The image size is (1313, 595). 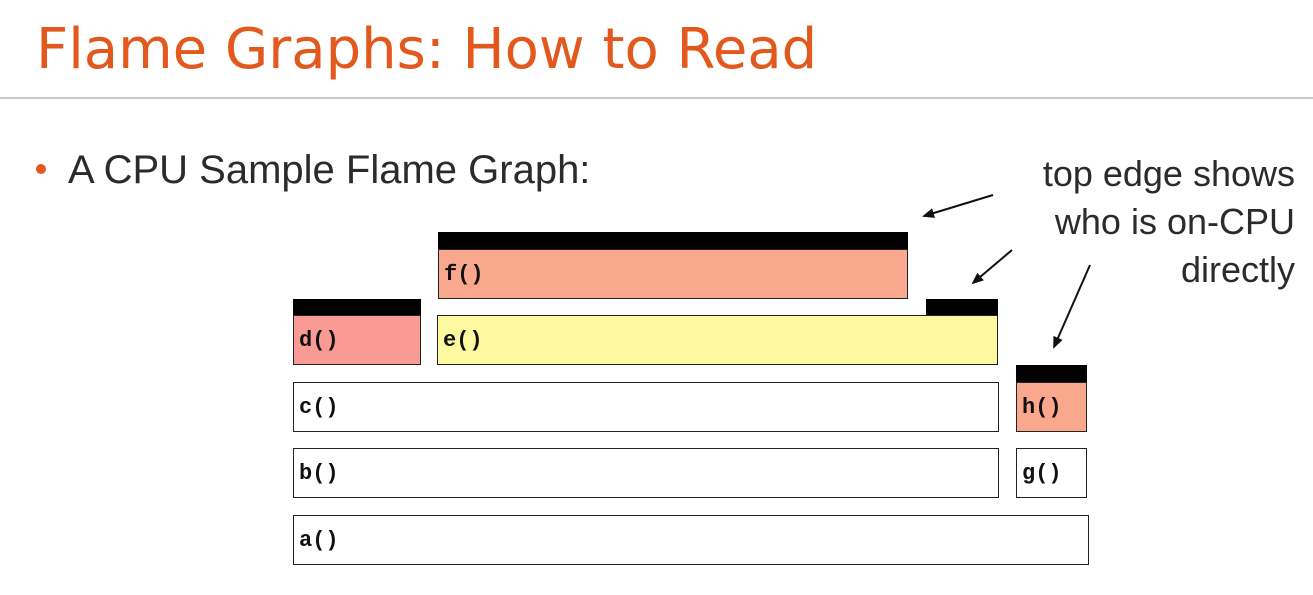 I want to click on frame-a: a(), so click(x=691, y=540).